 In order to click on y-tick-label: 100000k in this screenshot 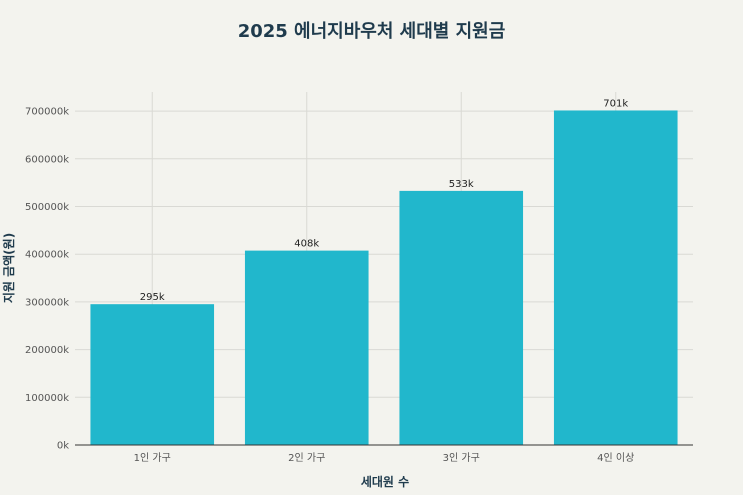, I will do `click(47, 398)`.